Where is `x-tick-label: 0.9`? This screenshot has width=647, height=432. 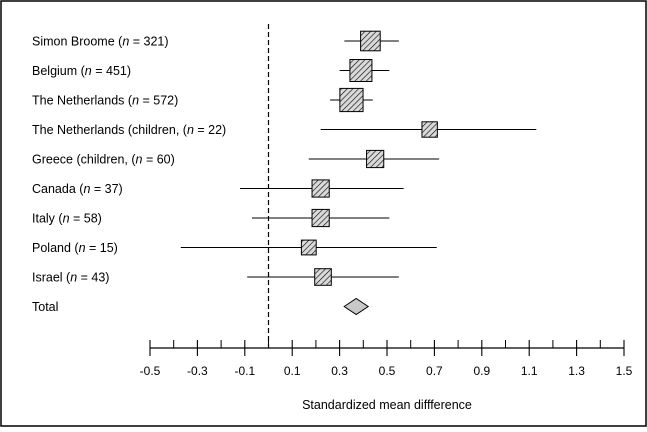
x-tick-label: 0.9 is located at coordinates (481, 371).